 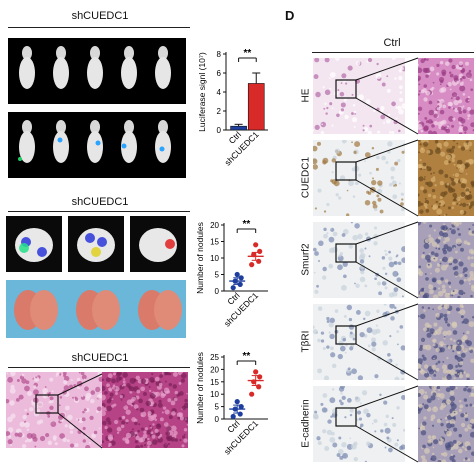 I want to click on panel-d-letter: D, so click(x=290, y=15).